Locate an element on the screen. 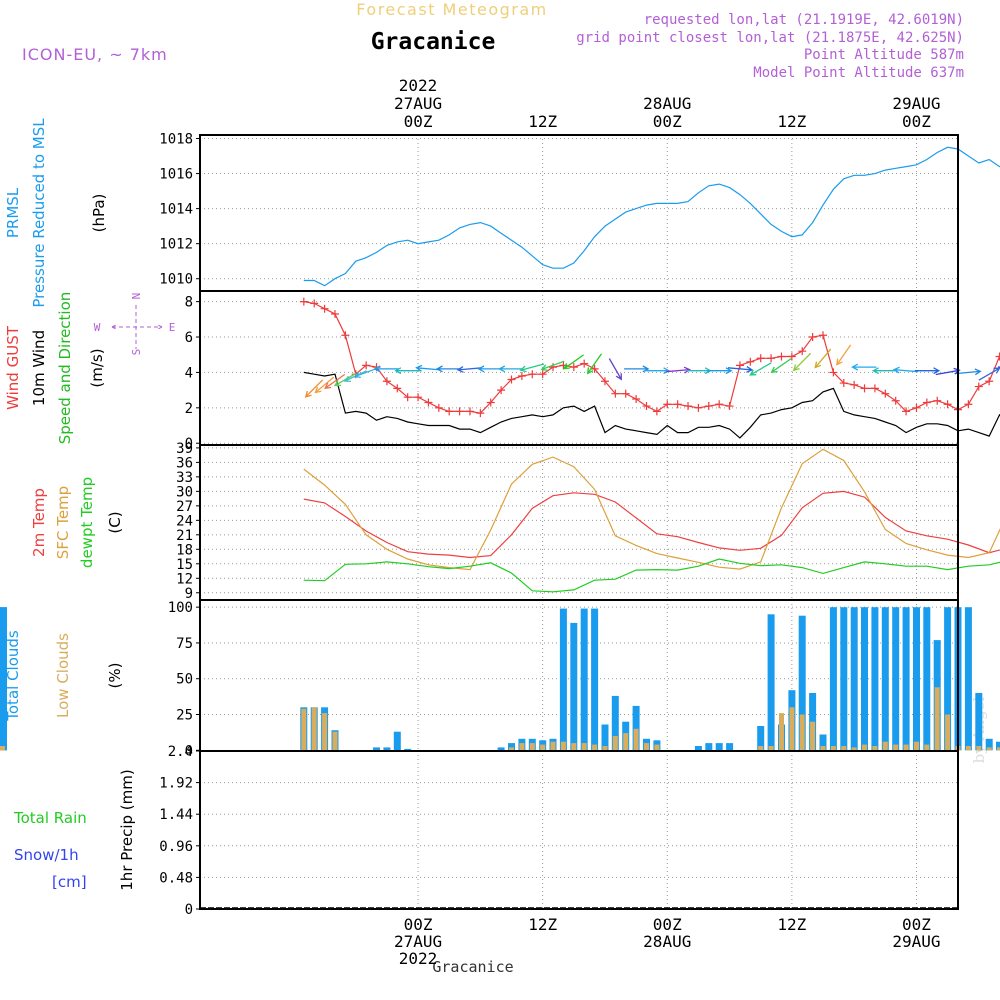 Image resolution: width=1000 pixels, height=1000 pixels. y-tick-label: 27 is located at coordinates (184, 507).